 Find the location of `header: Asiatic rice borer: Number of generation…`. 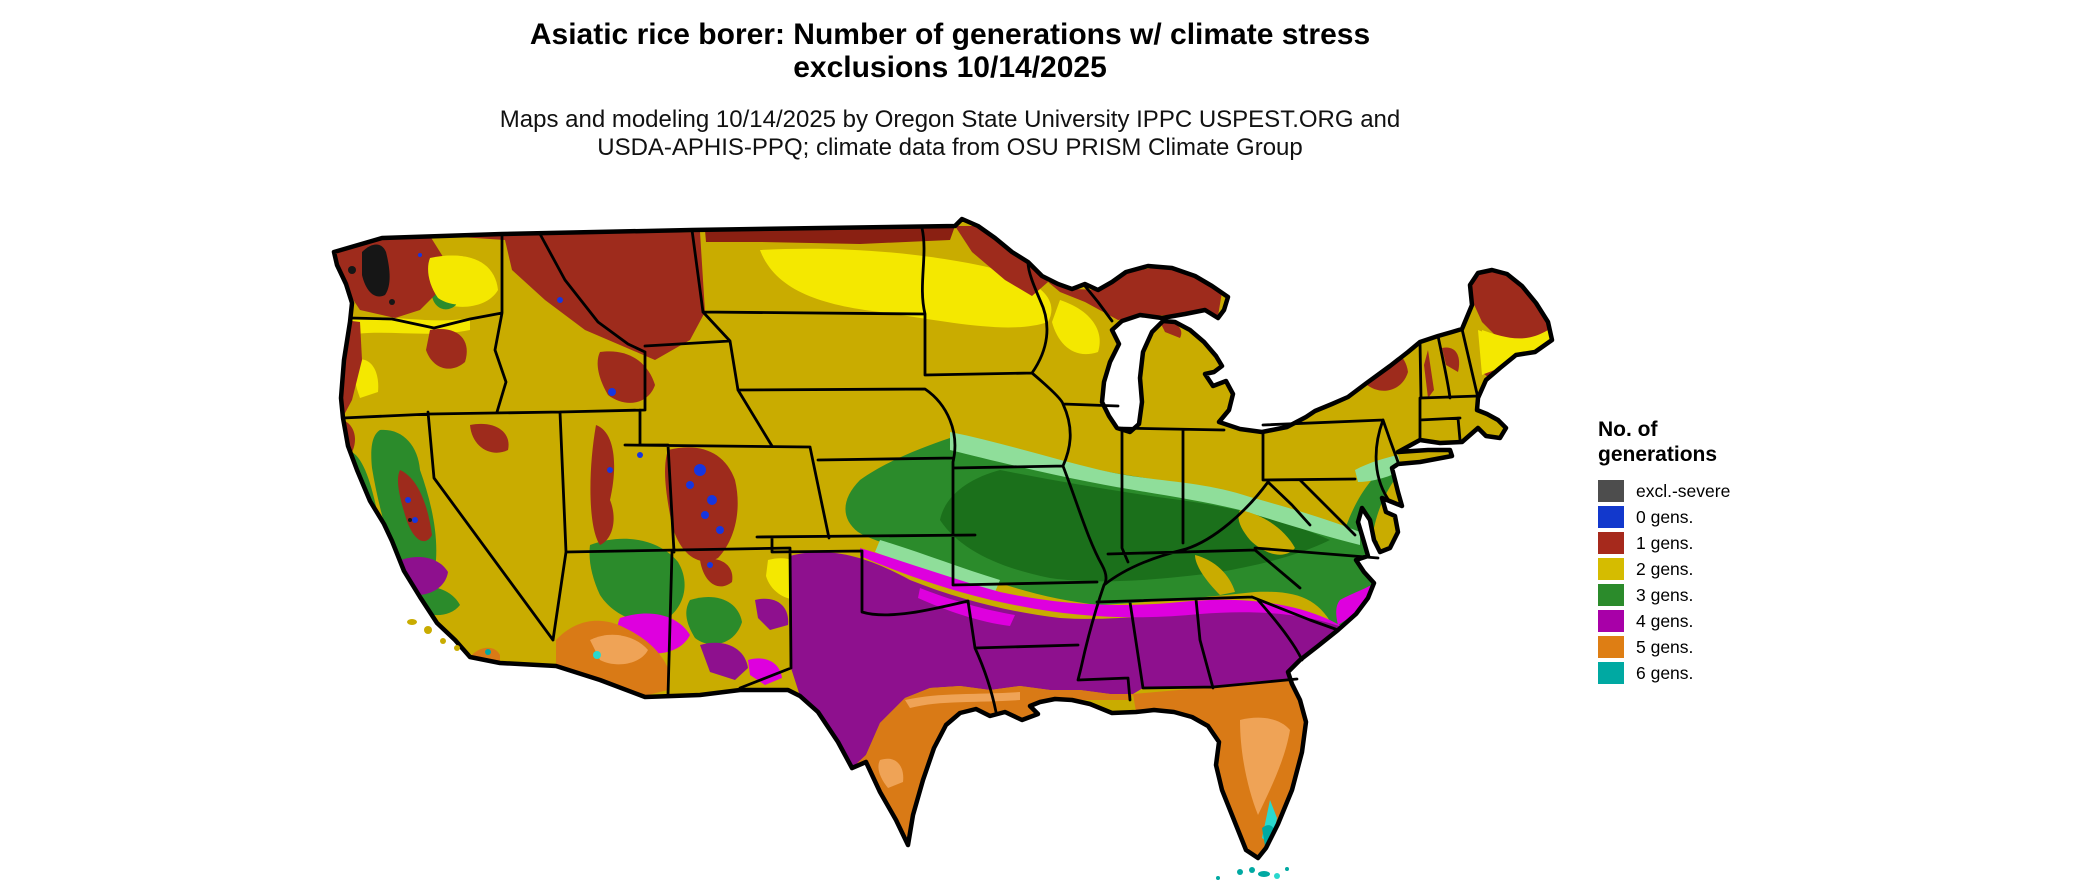

header: Asiatic rice borer: Number of generation… is located at coordinates (950, 90).